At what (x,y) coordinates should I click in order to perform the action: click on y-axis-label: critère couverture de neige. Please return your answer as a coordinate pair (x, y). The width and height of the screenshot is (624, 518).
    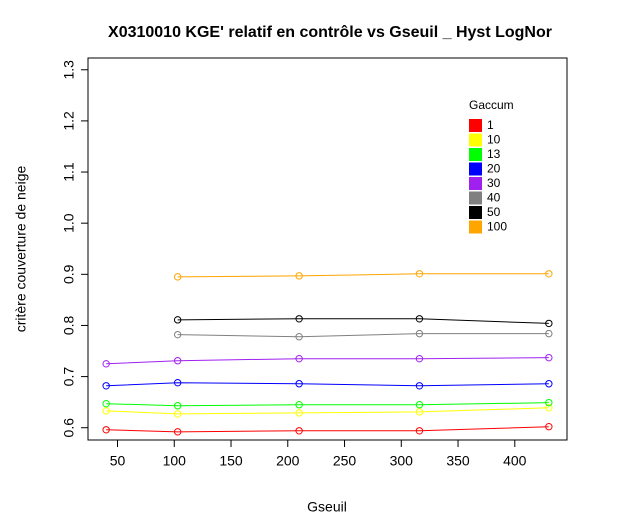
    Looking at the image, I should click on (21, 249).